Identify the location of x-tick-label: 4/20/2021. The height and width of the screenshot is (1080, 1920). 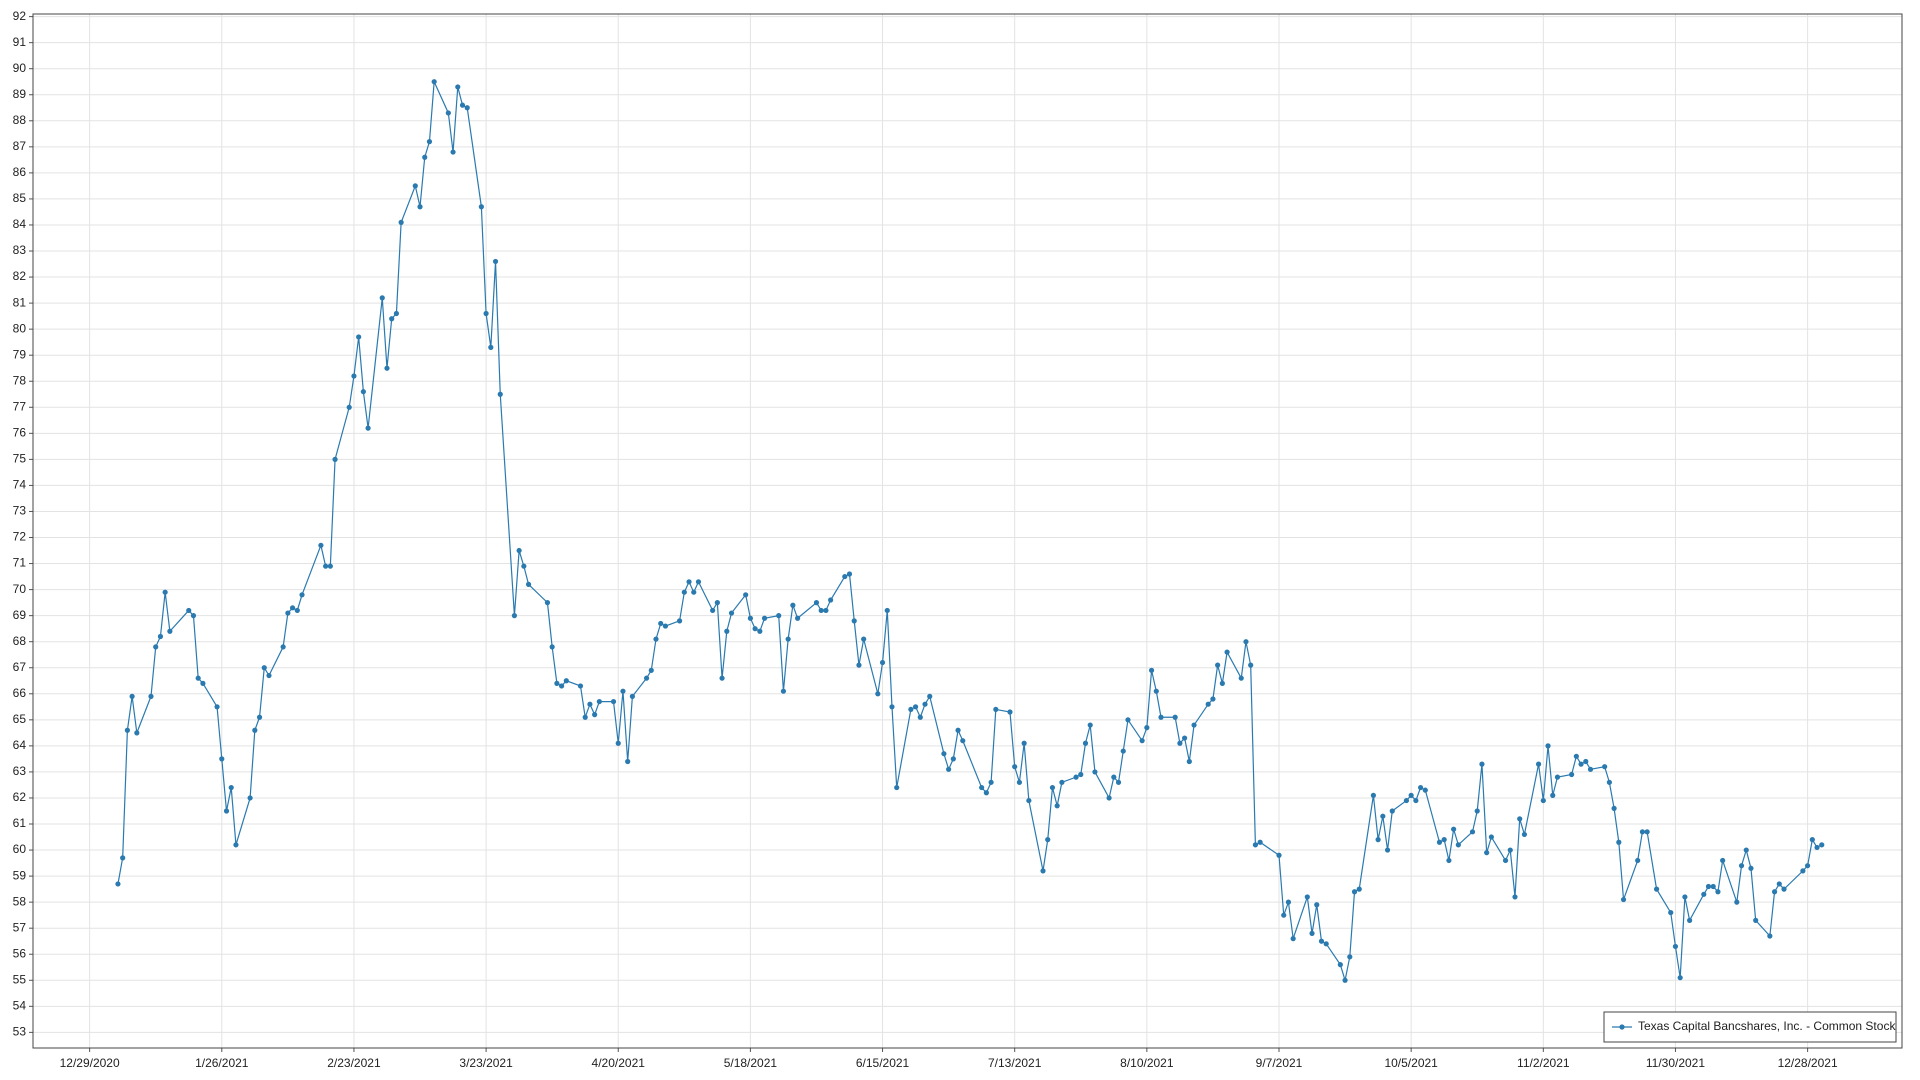
(619, 1063).